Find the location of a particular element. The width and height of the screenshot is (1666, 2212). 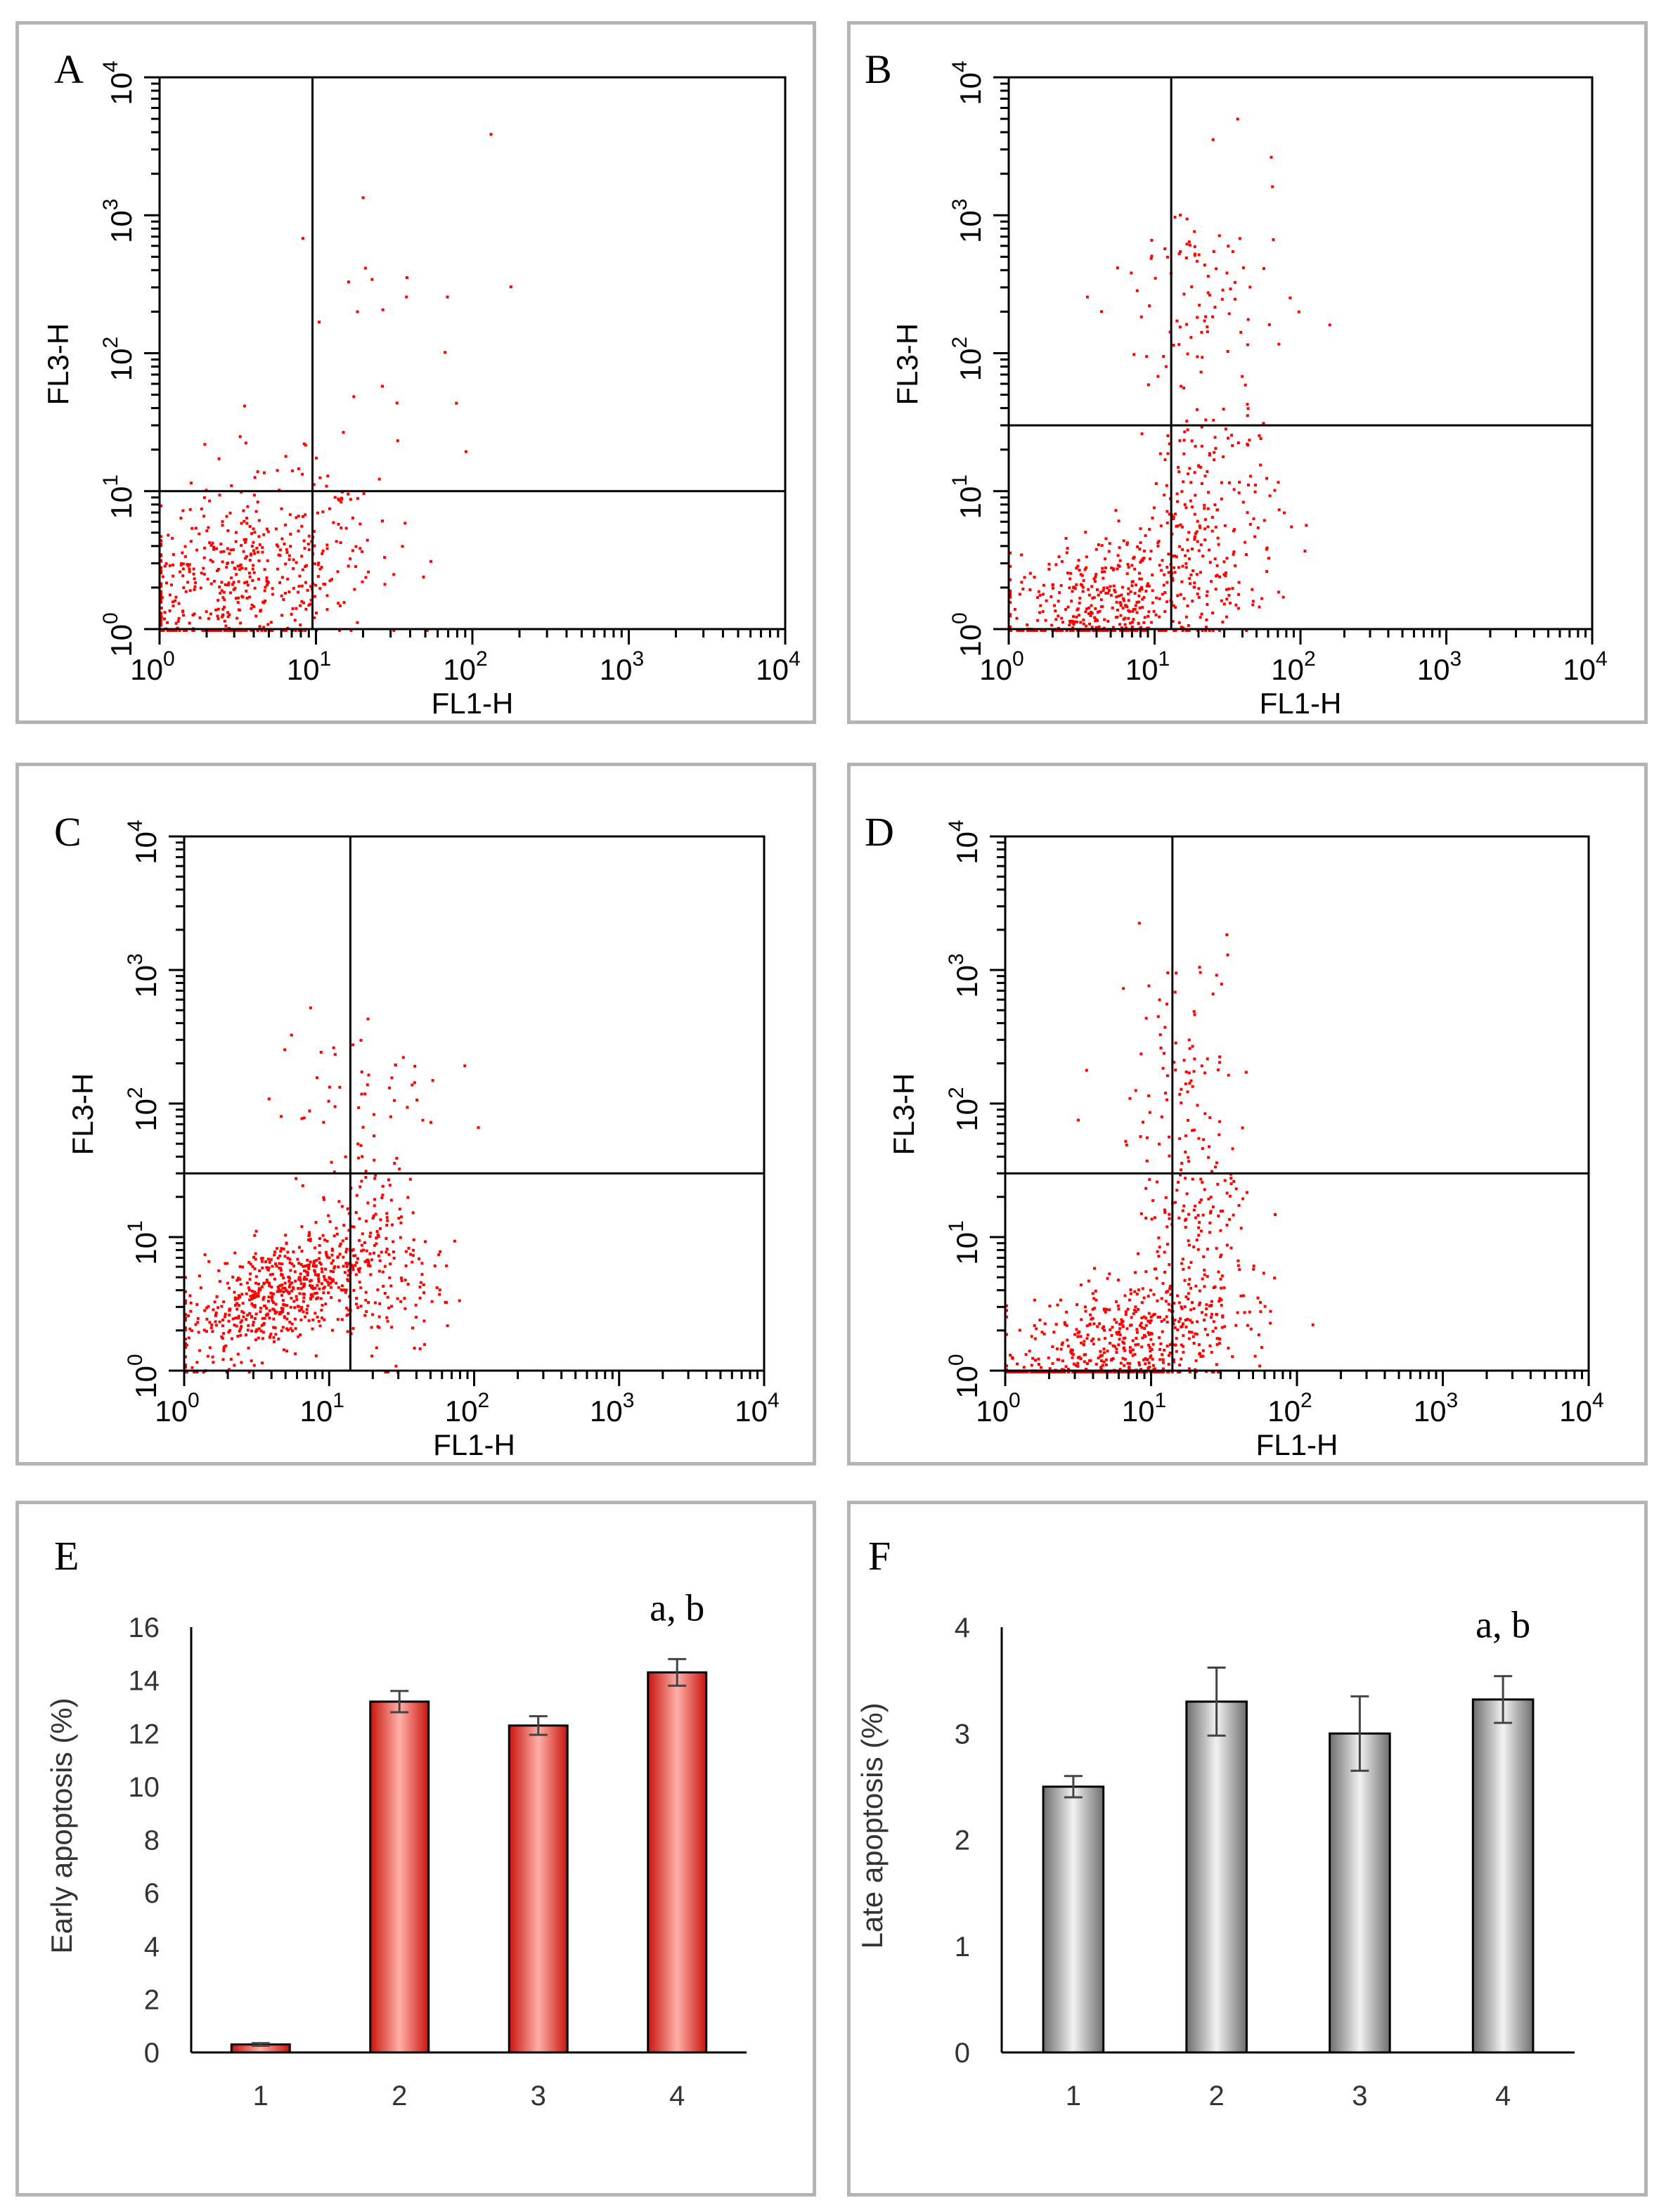

x-tick-label: 10³ is located at coordinates (612, 1408).